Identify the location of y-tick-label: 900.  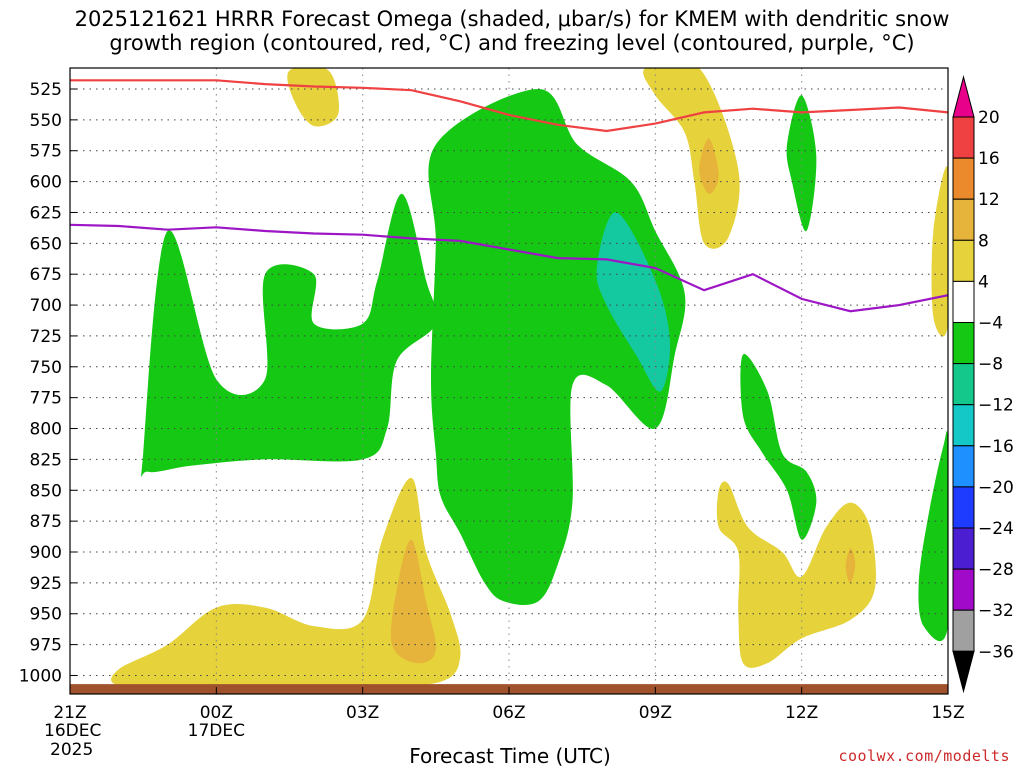
(46, 553).